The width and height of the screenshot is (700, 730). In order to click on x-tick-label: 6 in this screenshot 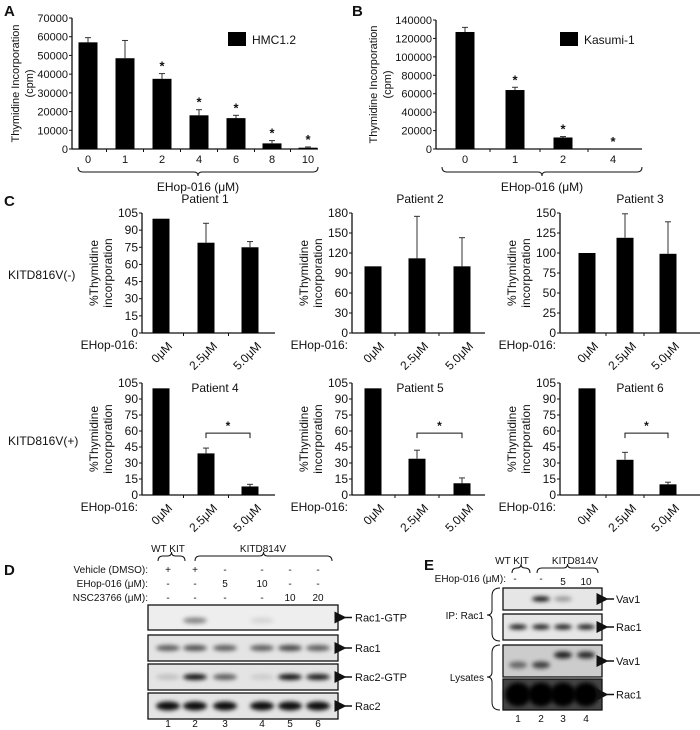, I will do `click(236, 160)`.